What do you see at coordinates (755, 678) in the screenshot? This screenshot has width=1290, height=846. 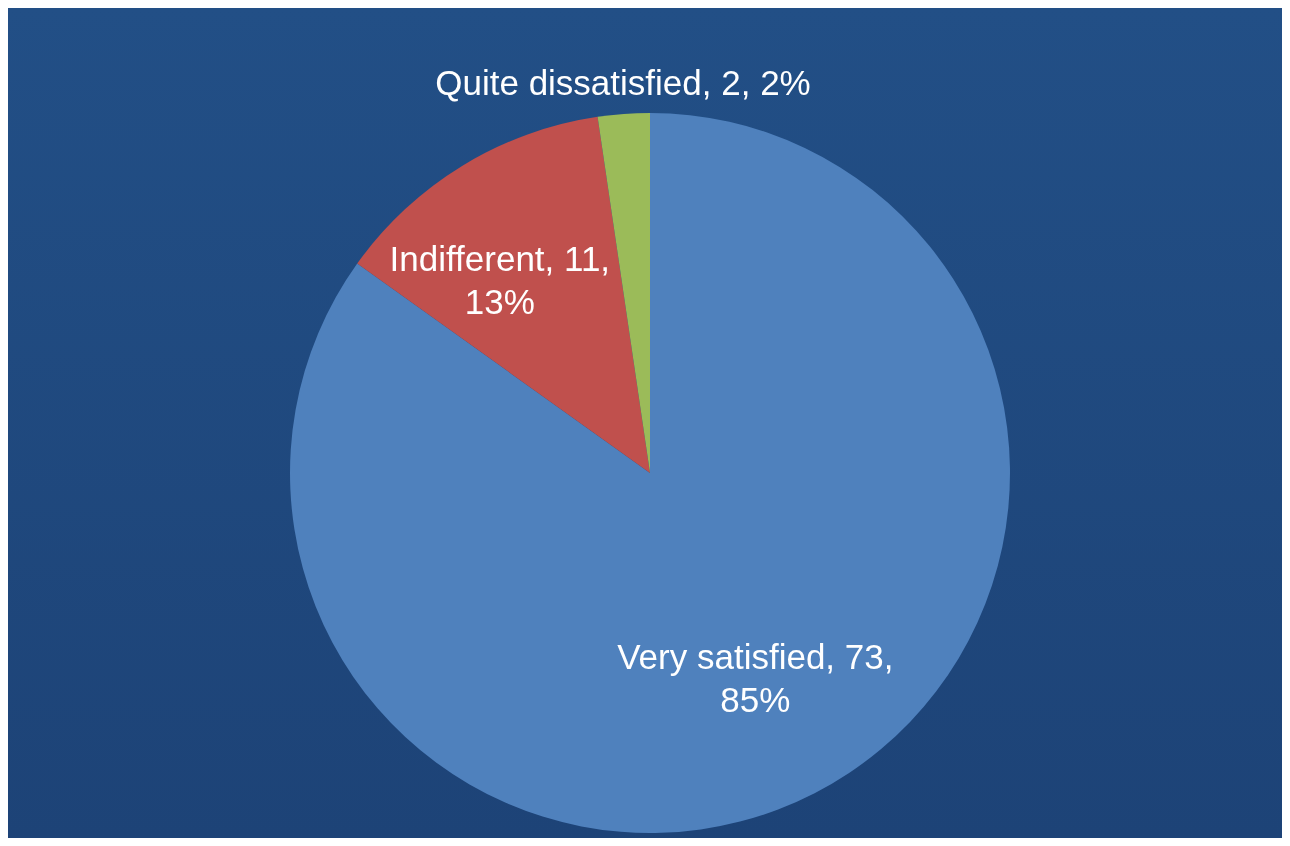 I see `slice-label: Very satisfied, 73, 85%` at bounding box center [755, 678].